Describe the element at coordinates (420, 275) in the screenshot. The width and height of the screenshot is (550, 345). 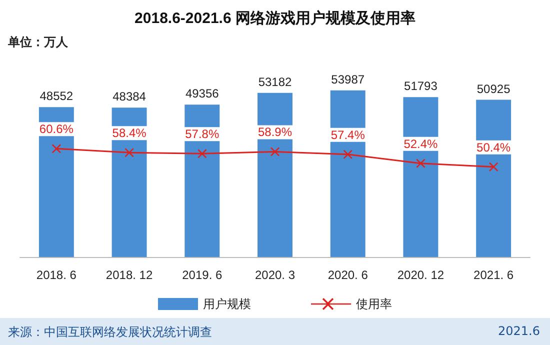
I see `x-tick-label: 2020. 12` at that location.